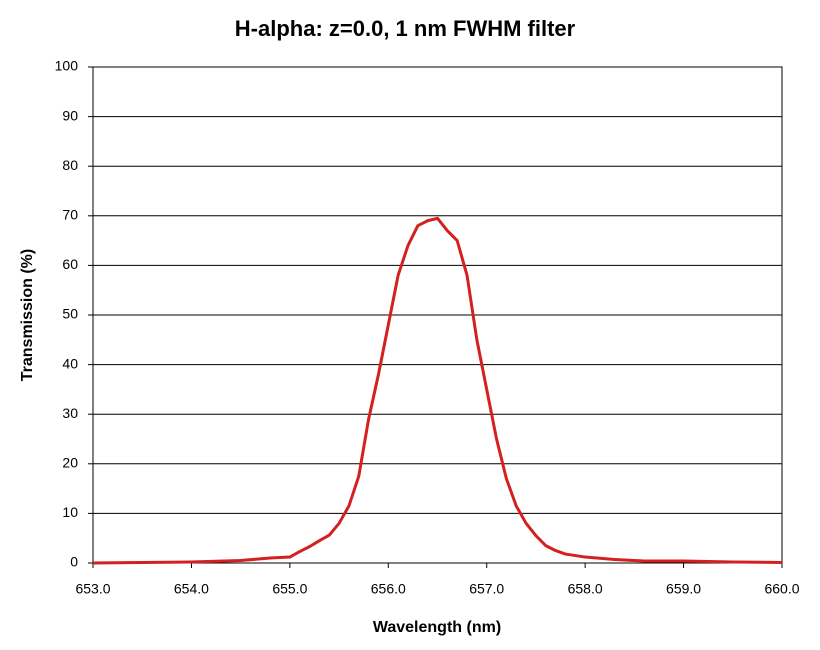 The width and height of the screenshot is (820, 650). I want to click on y-tick-label: 30, so click(70, 413).